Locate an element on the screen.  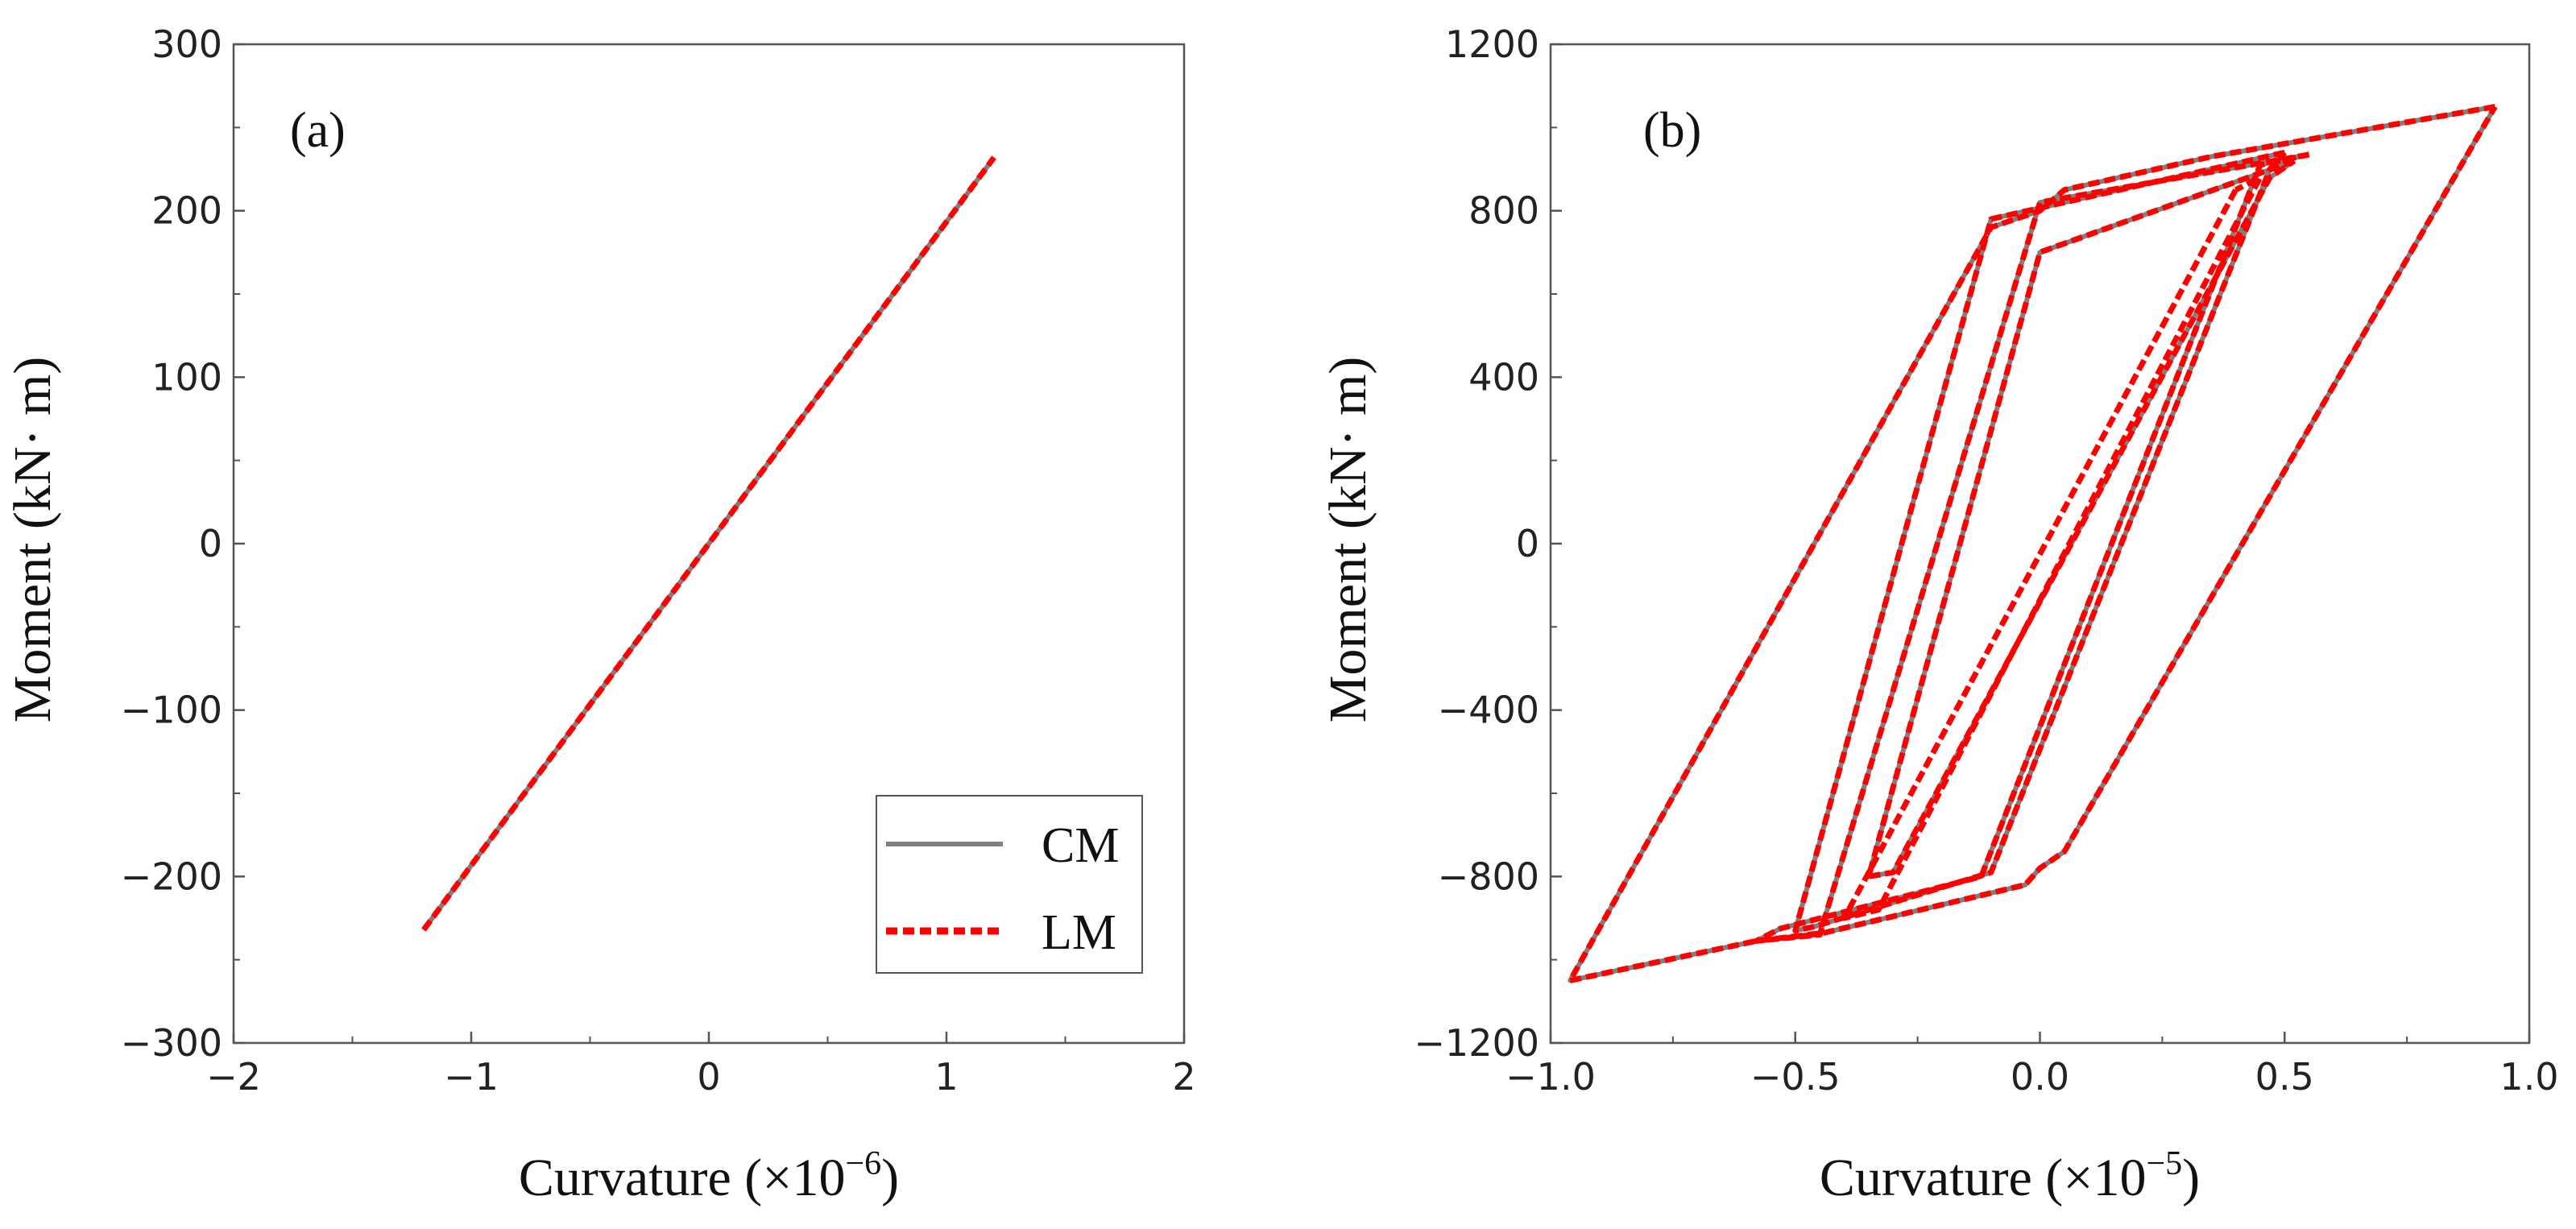
legend-lm-label: LM is located at coordinates (1079, 932).